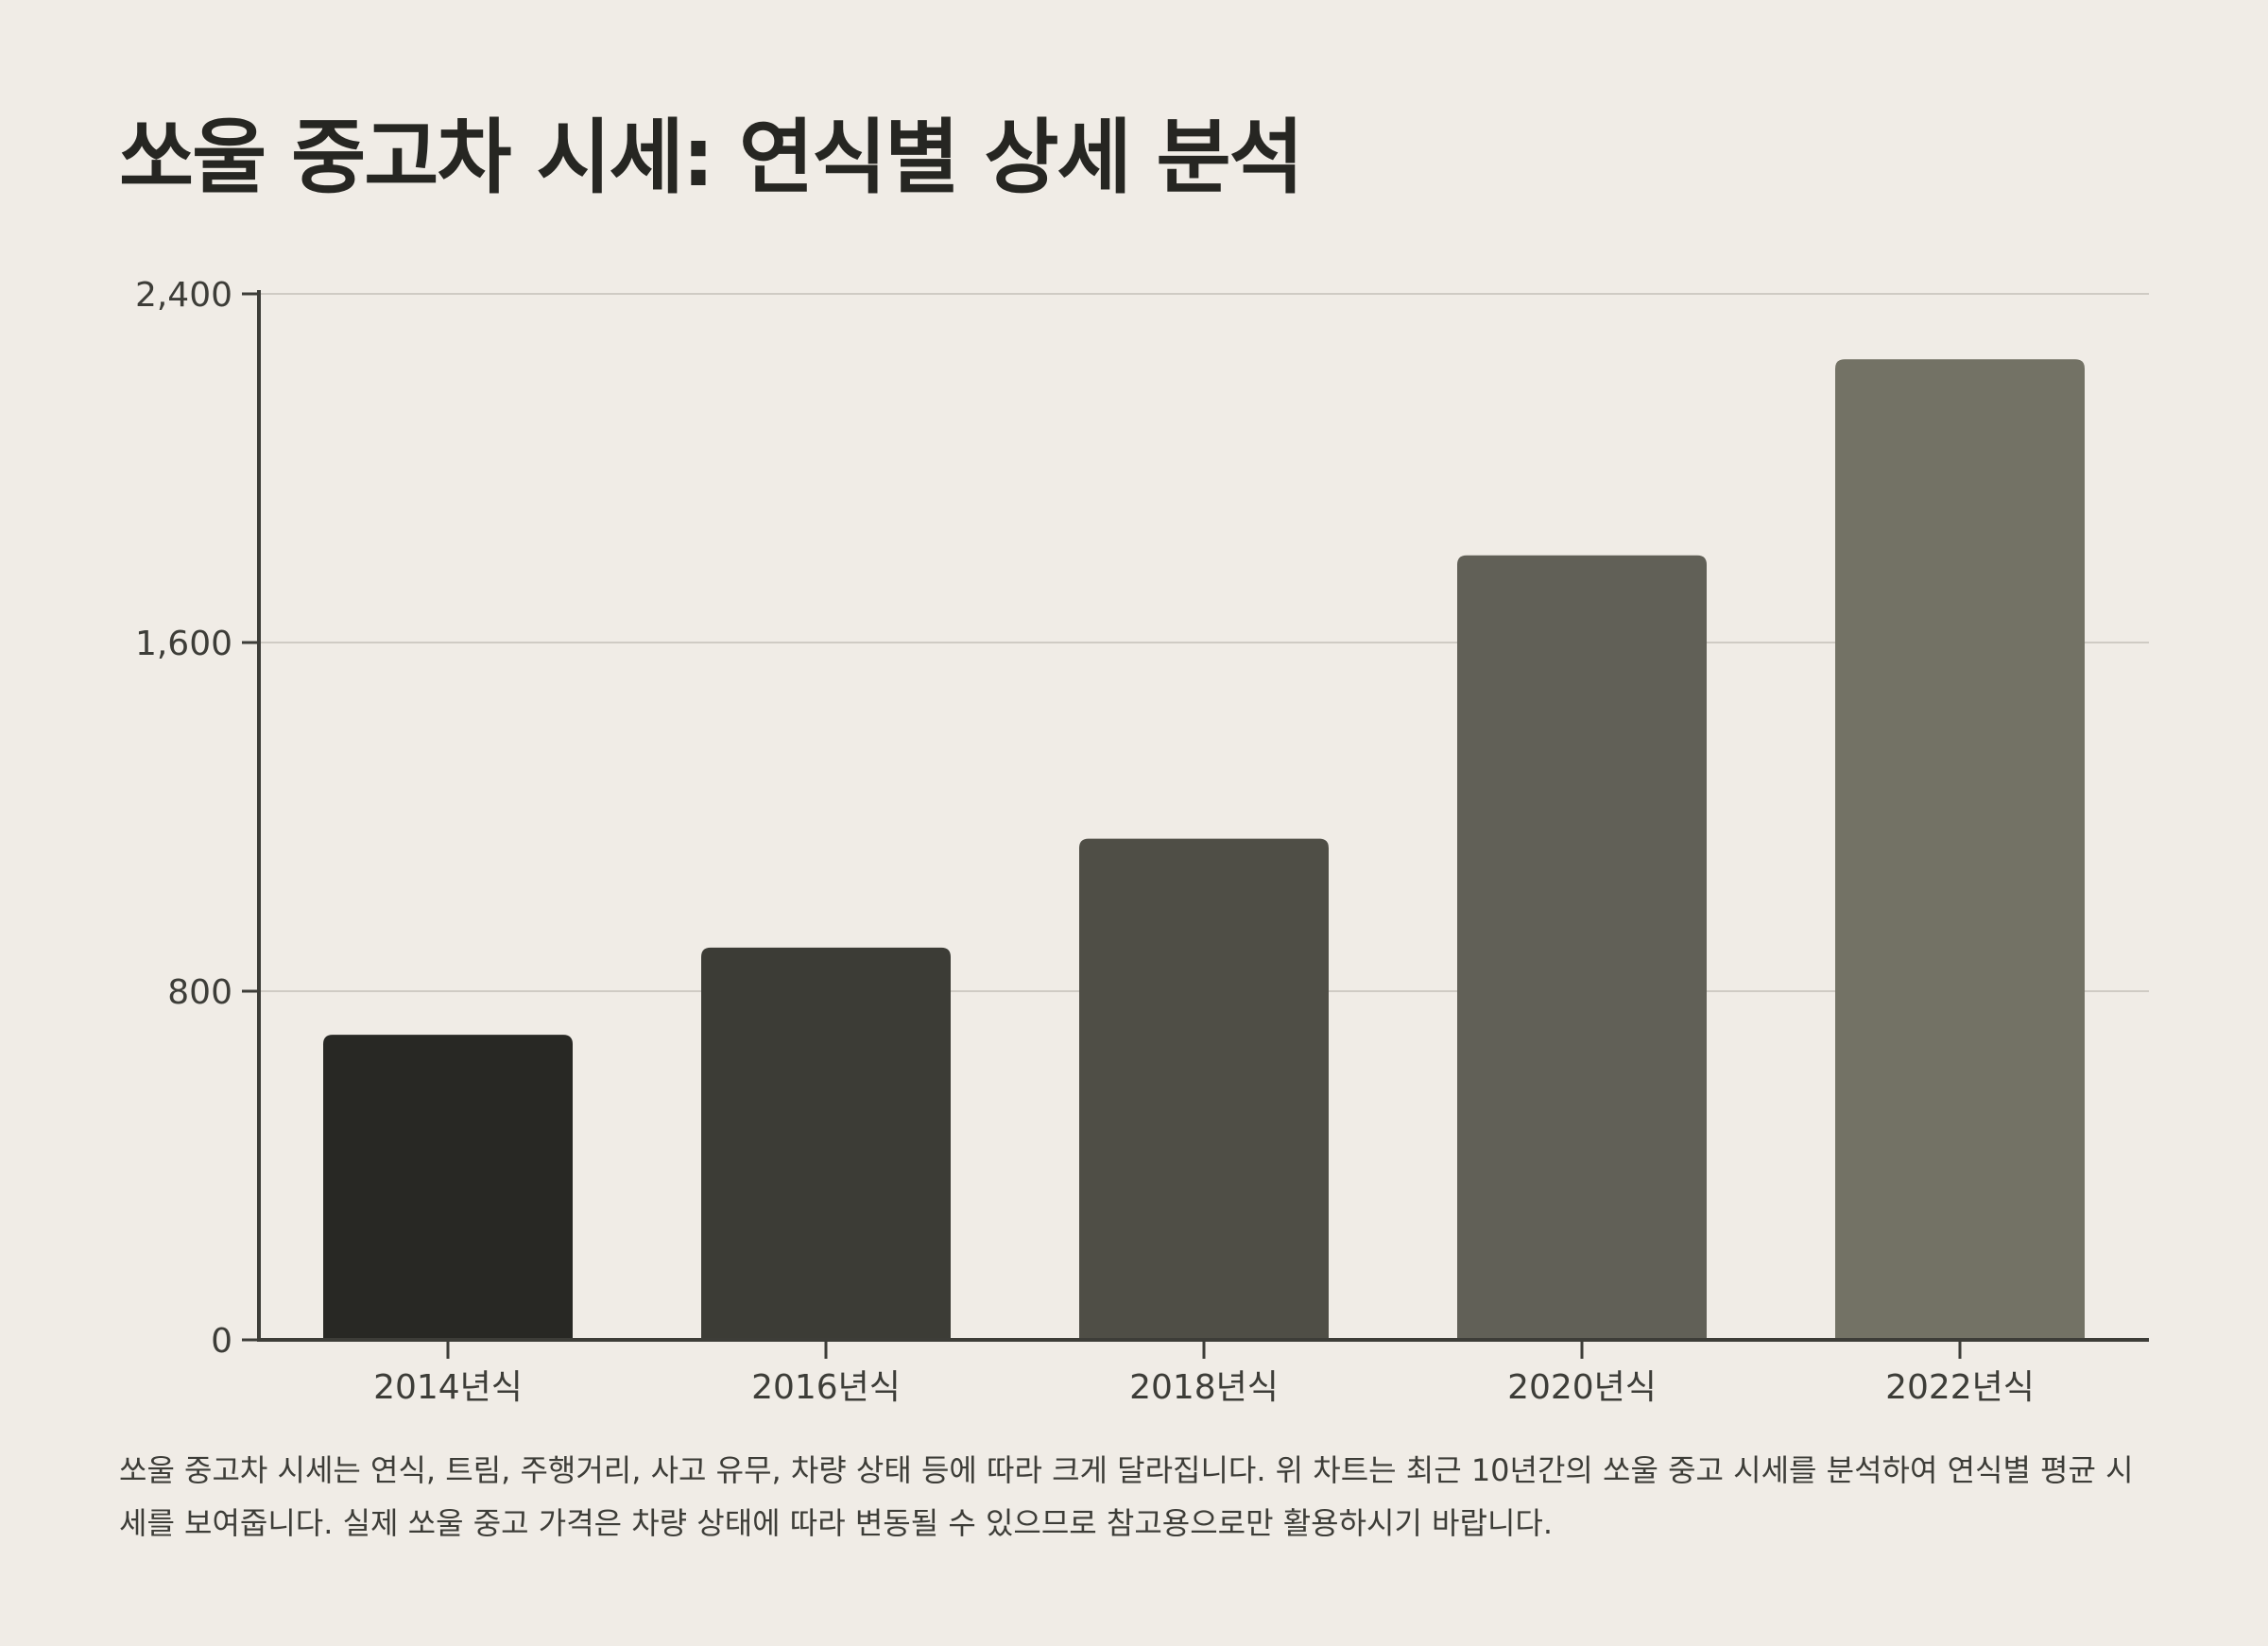 This screenshot has width=2268, height=1646. I want to click on x-axis-ticks: 2014년식 2016년식 2018년식 2020년식 2022년식, so click(1204, 1373).